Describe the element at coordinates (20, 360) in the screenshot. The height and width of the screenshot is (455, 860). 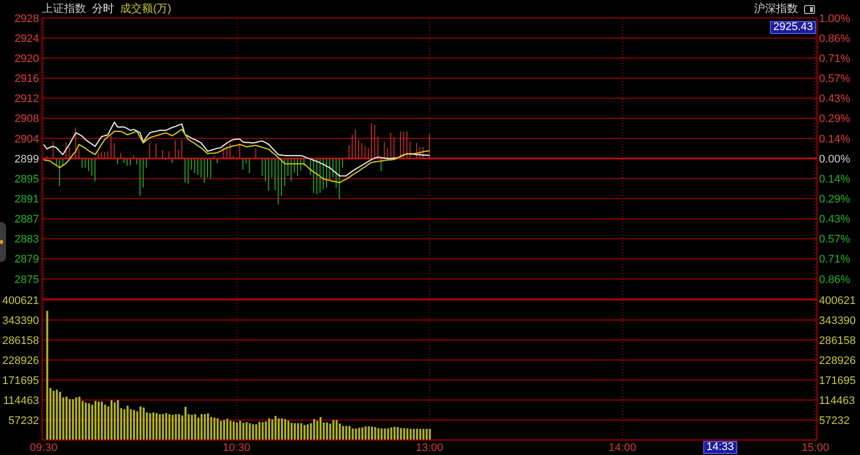
I see `y-tick-label: 228926` at that location.